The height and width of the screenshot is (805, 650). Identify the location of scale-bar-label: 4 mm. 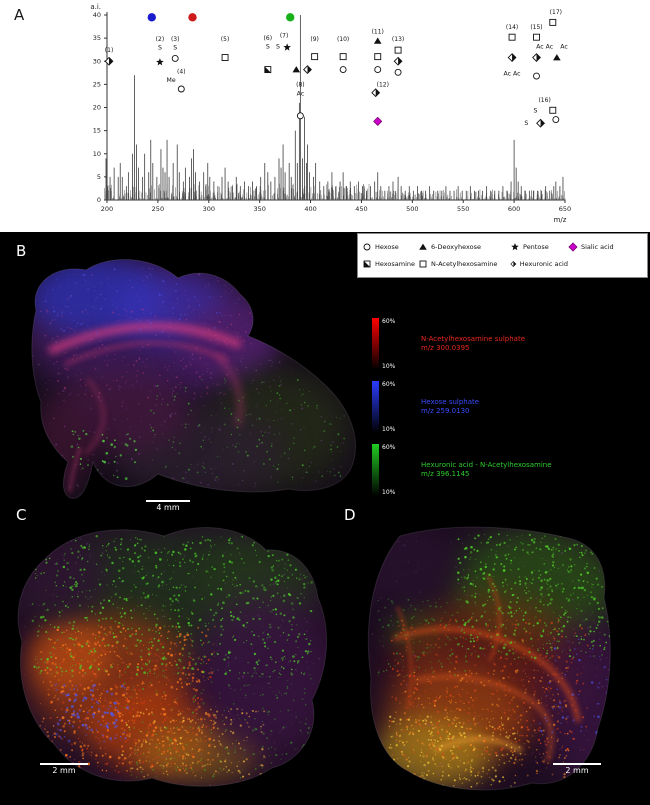
(168, 507).